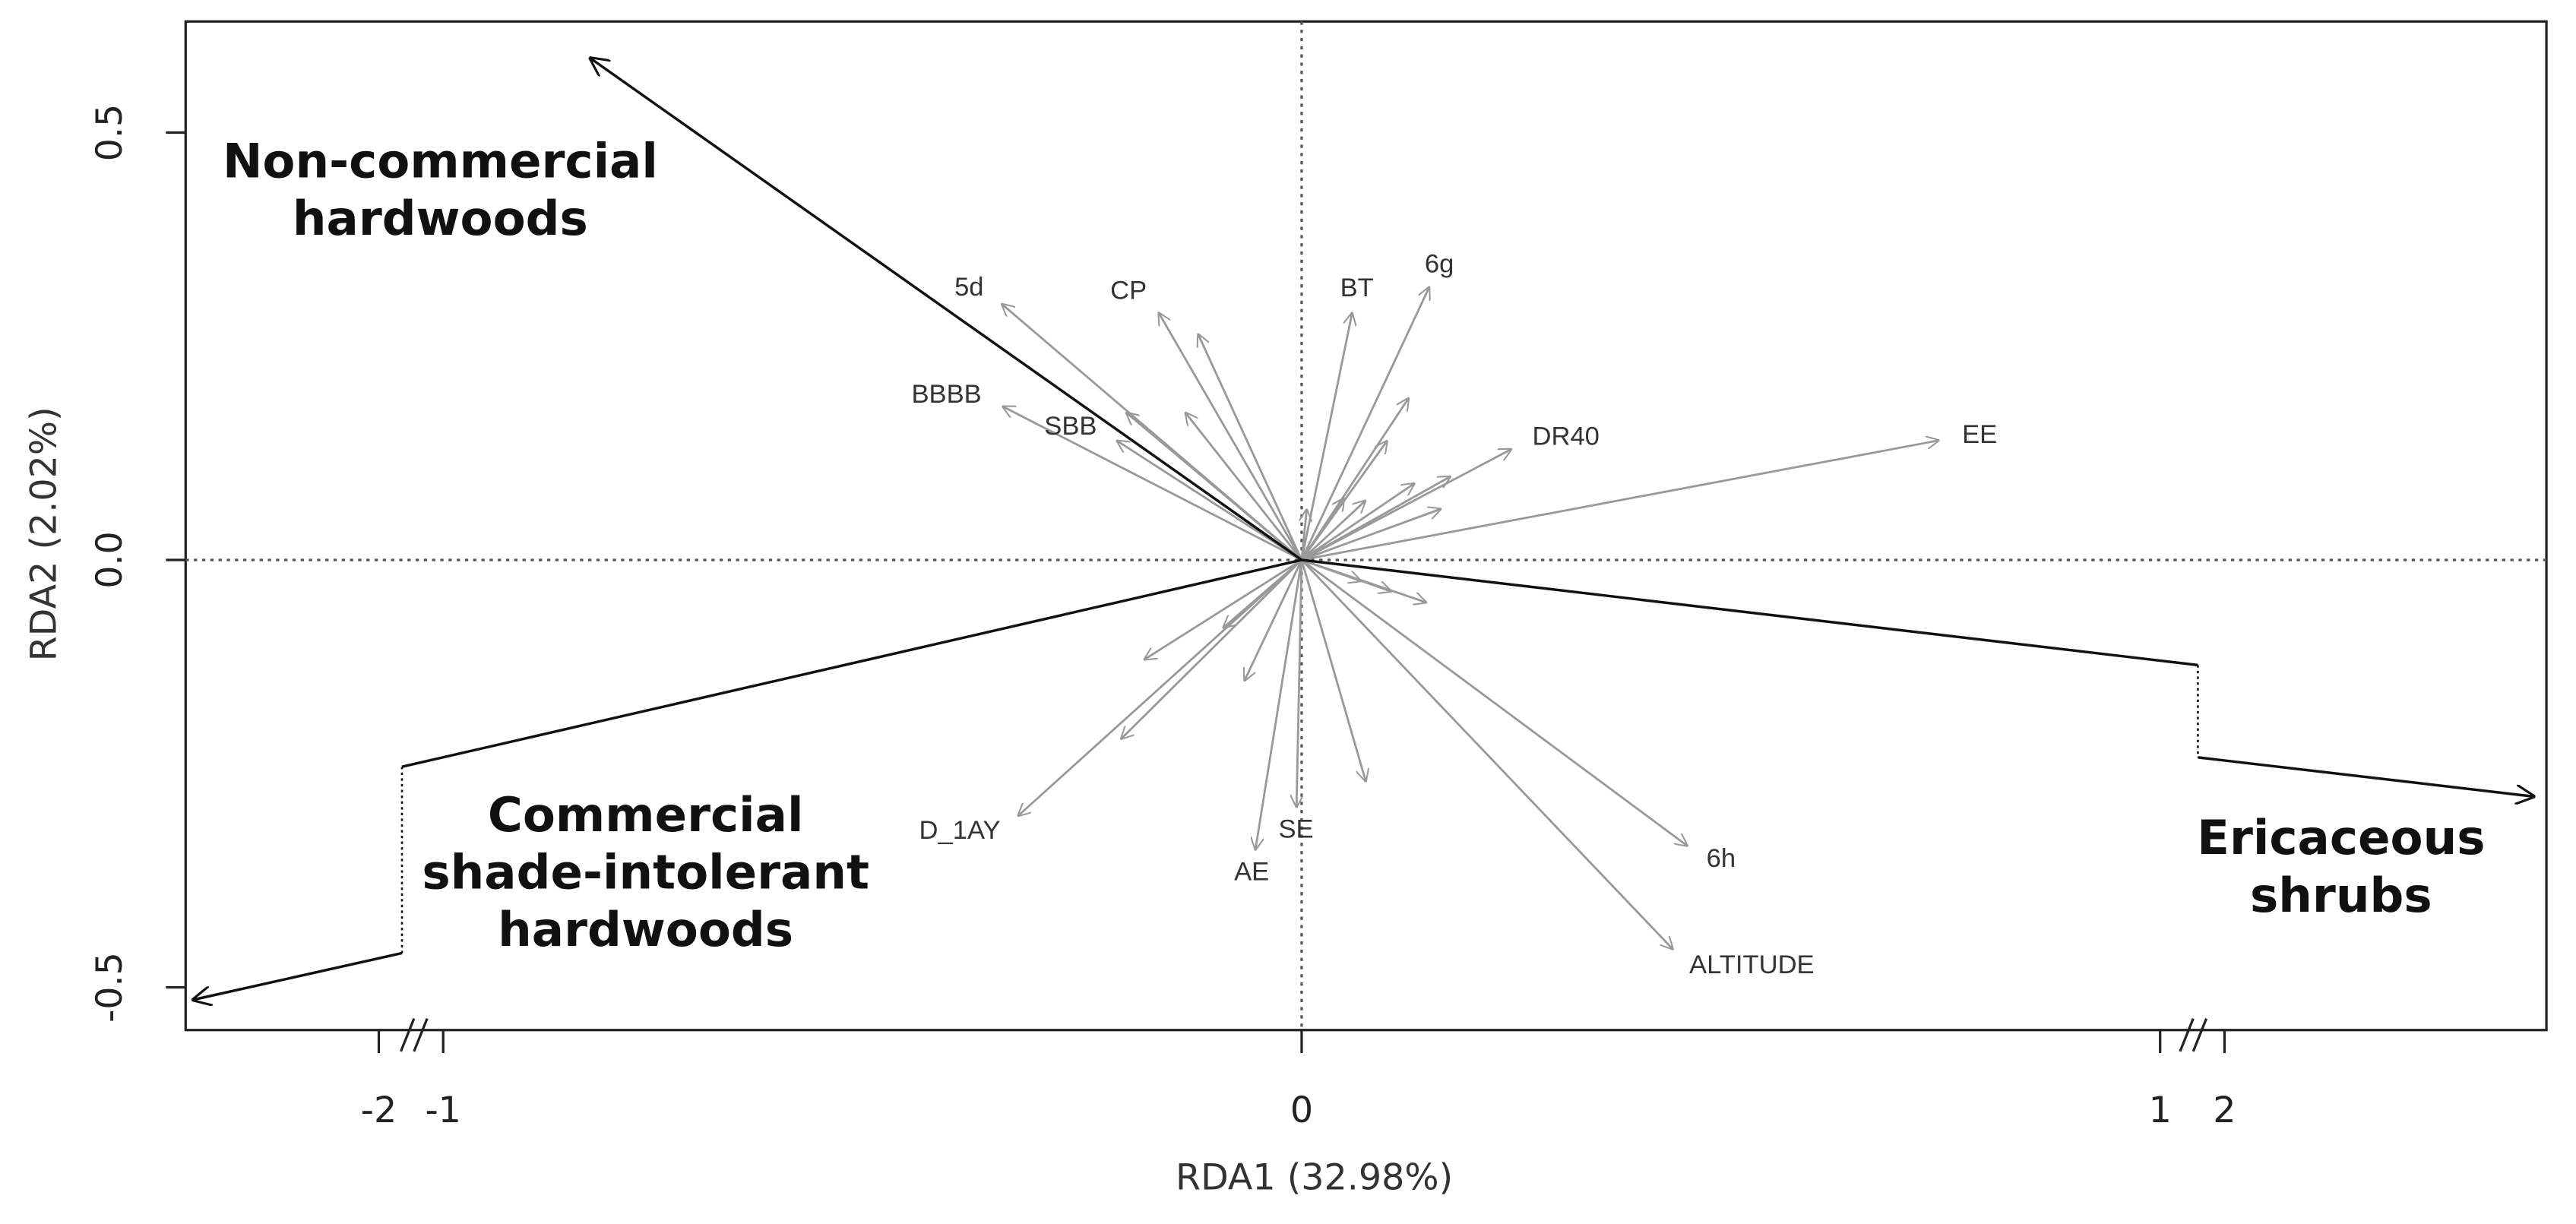 The image size is (2576, 1224). Describe the element at coordinates (969, 287) in the screenshot. I see `arrow-label: 5d` at that location.